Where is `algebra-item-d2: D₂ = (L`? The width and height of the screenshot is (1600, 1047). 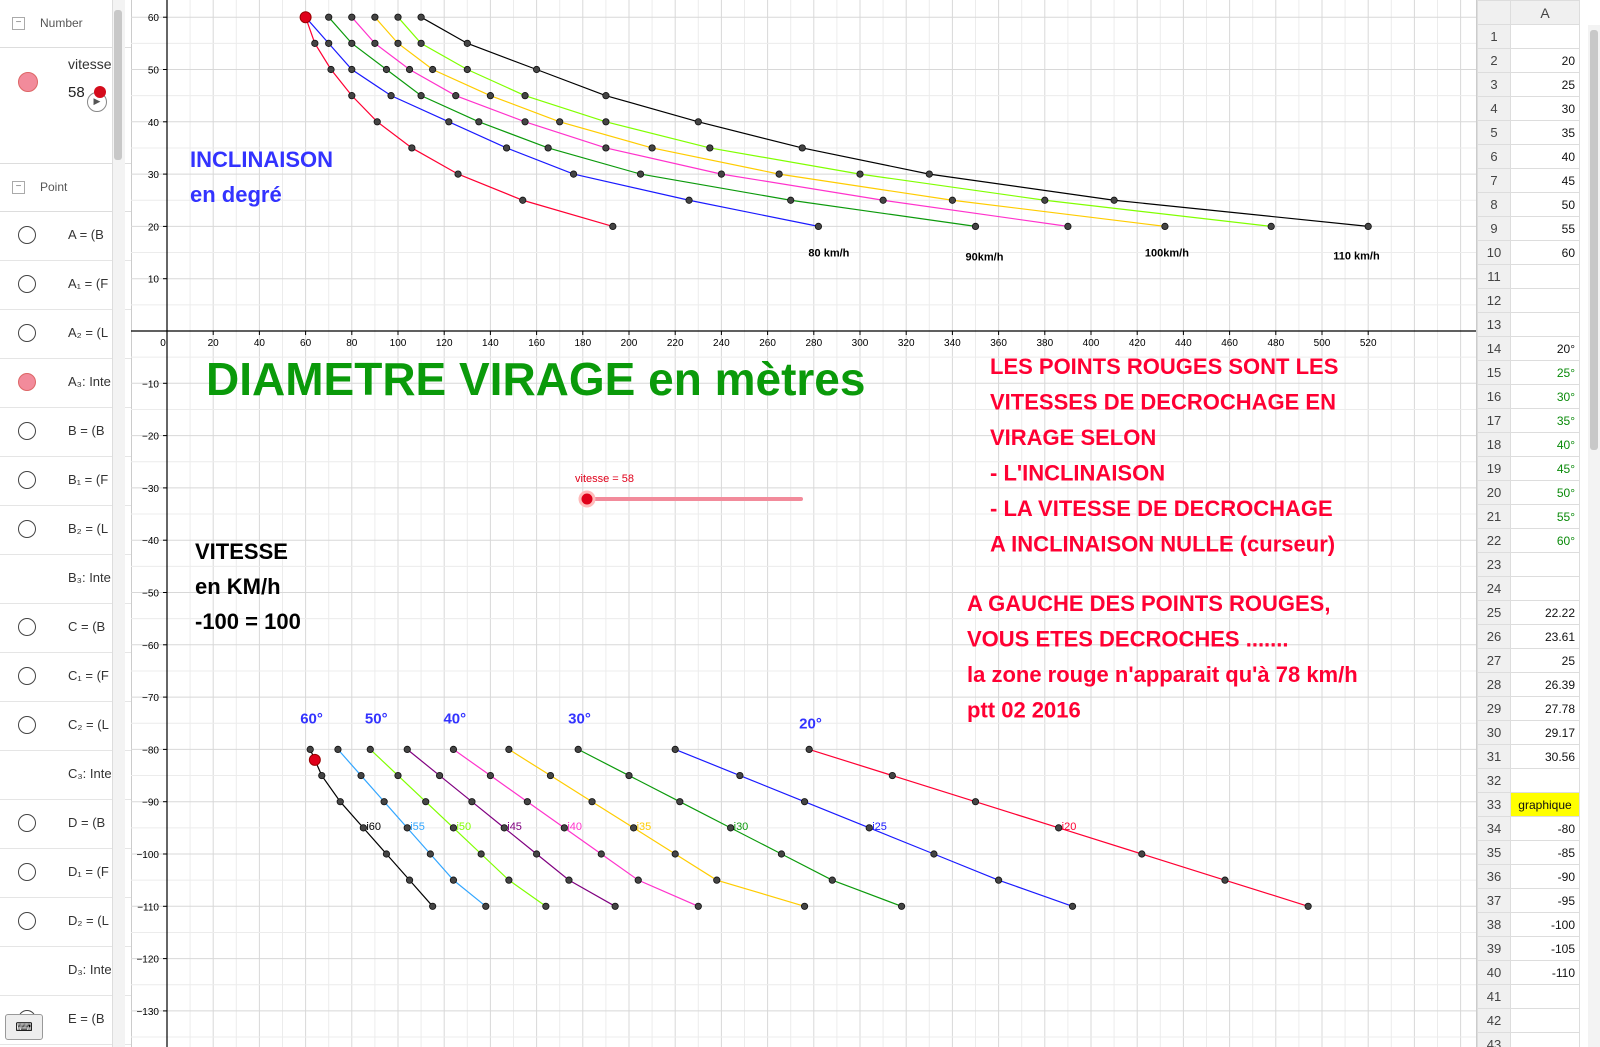 algebra-item-d2: D₂ = (L is located at coordinates (65, 922).